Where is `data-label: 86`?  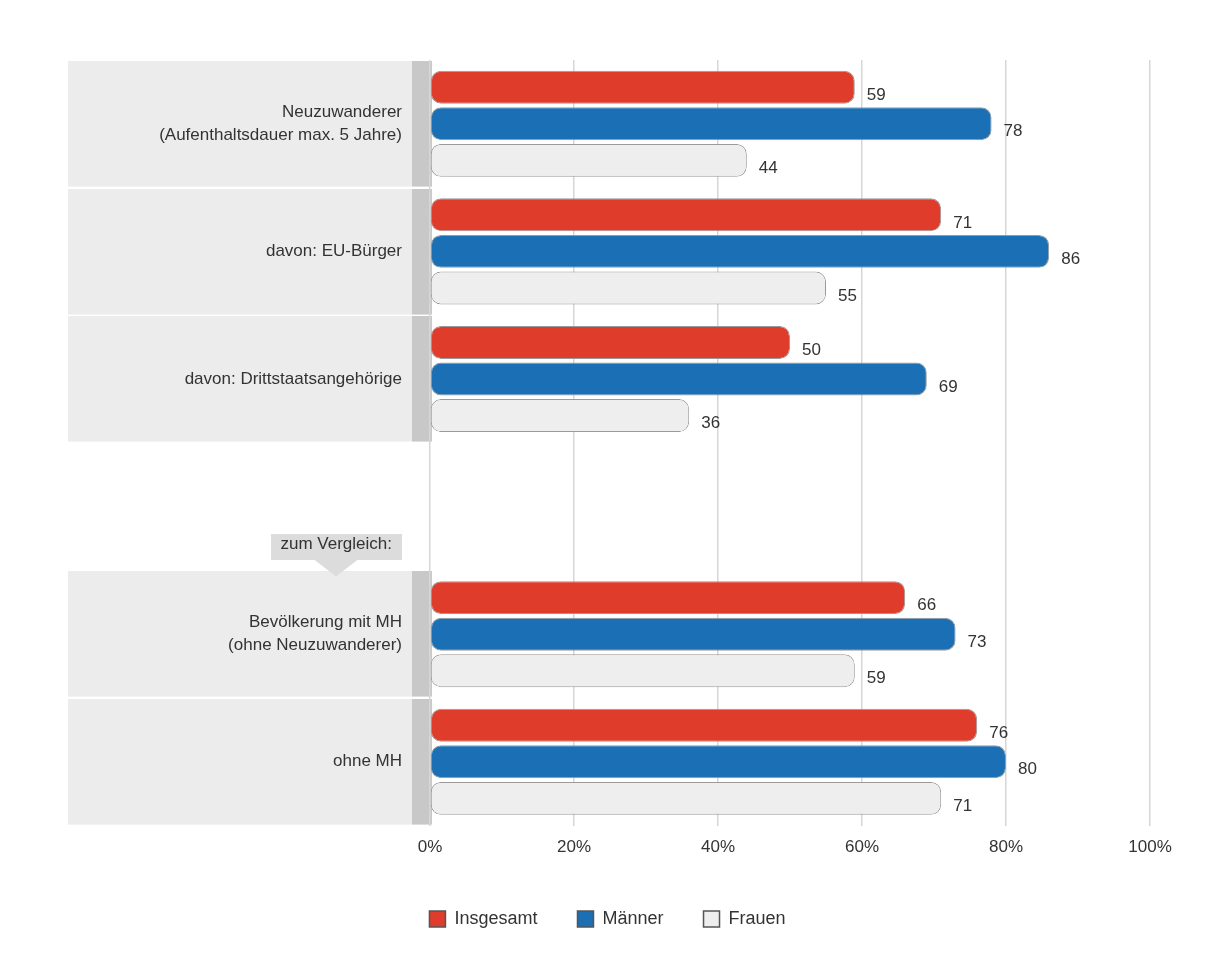
data-label: 86 is located at coordinates (1071, 259).